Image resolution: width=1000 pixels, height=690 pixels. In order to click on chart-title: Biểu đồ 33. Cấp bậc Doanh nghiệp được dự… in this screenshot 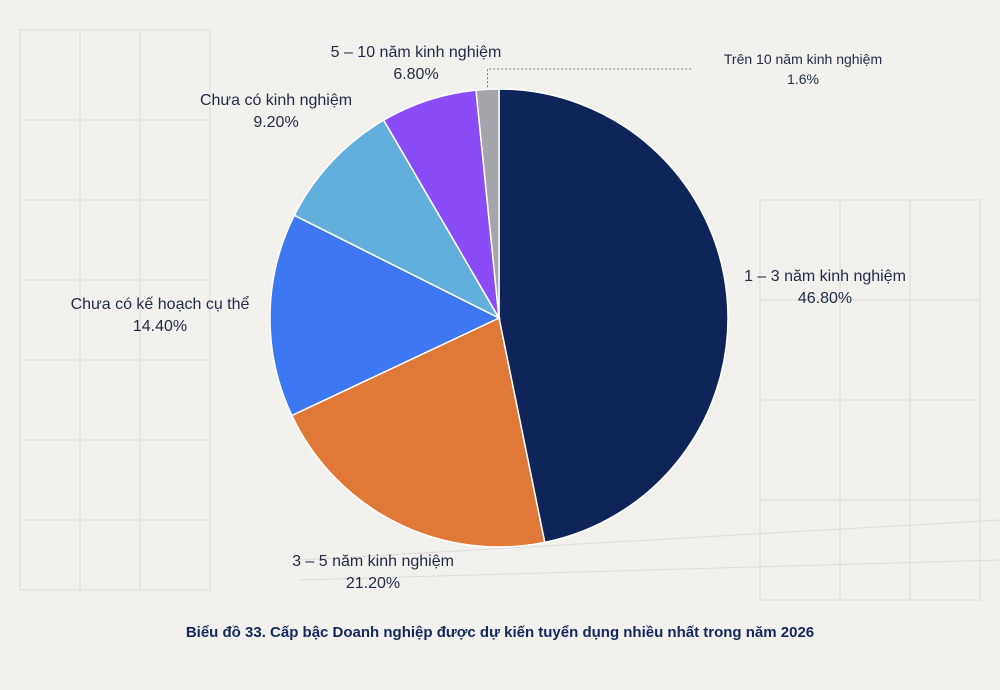, I will do `click(500, 632)`.